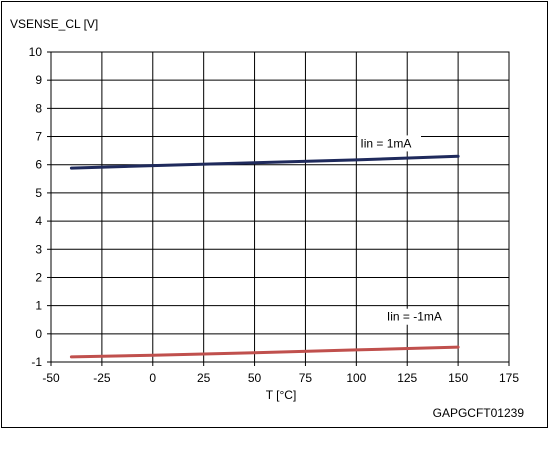 The image size is (549, 450). Describe the element at coordinates (405, 230) in the screenshot. I see `labels: Iin = 1mA Iin = -1mA` at that location.